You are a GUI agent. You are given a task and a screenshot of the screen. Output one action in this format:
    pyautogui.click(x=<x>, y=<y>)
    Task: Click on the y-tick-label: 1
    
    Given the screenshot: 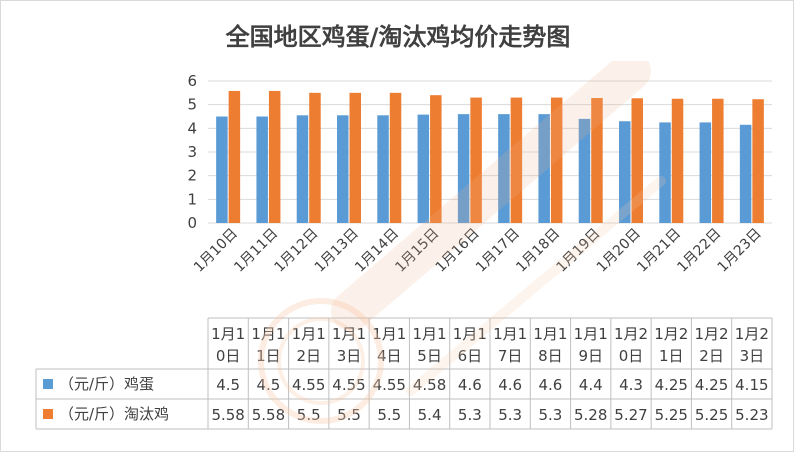 What is the action you would take?
    pyautogui.click(x=192, y=199)
    